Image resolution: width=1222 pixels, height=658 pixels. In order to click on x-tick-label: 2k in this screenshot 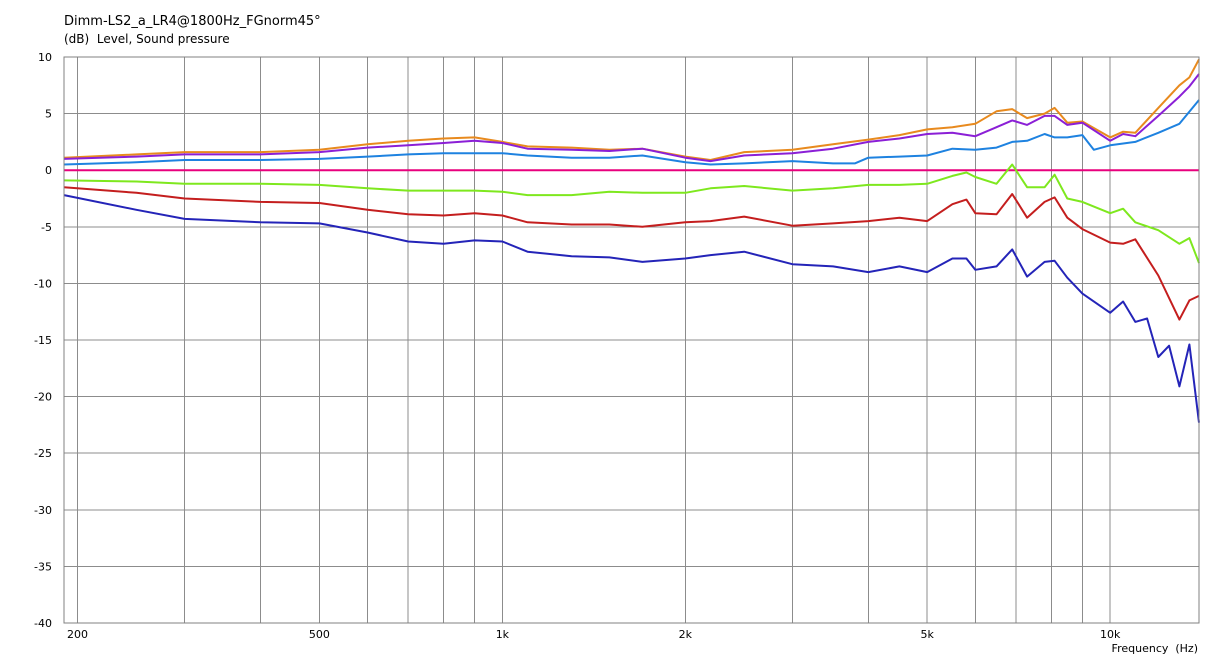, I will do `click(686, 634)`.